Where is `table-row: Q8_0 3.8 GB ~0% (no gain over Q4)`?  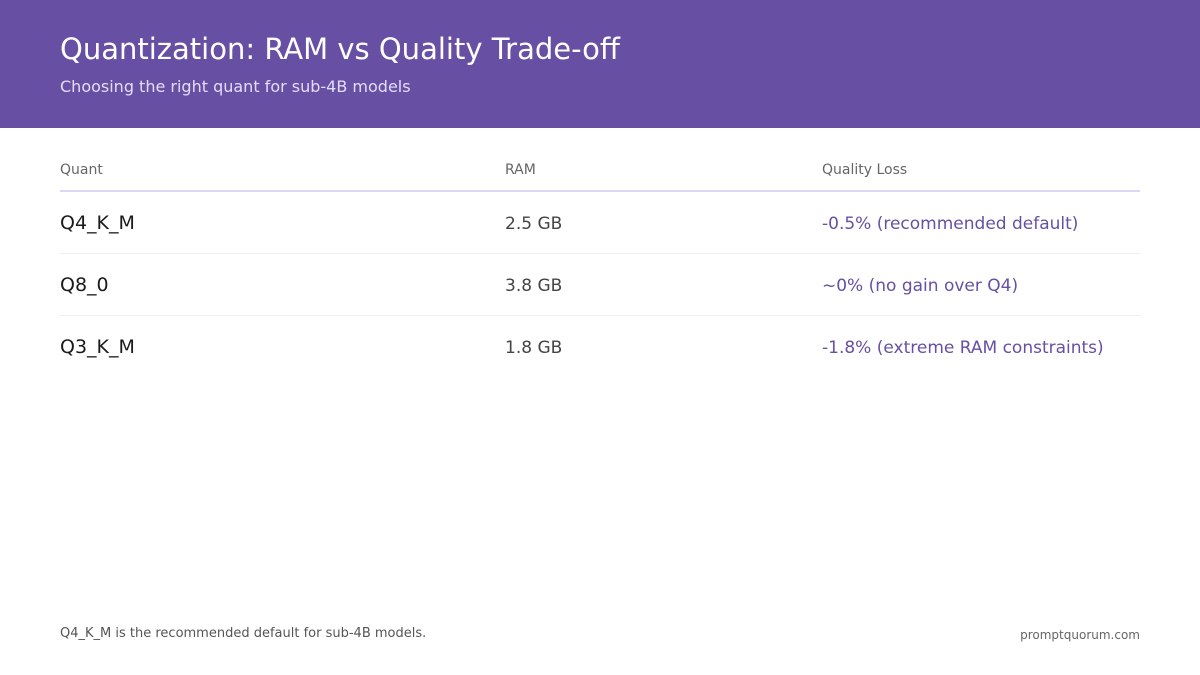
table-row: Q8_0 3.8 GB ~0% (no gain over Q4) is located at coordinates (600, 285).